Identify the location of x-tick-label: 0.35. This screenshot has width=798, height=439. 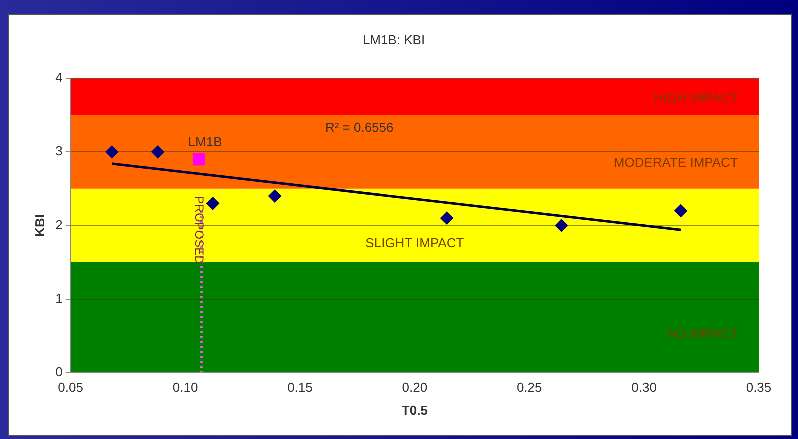
(759, 388).